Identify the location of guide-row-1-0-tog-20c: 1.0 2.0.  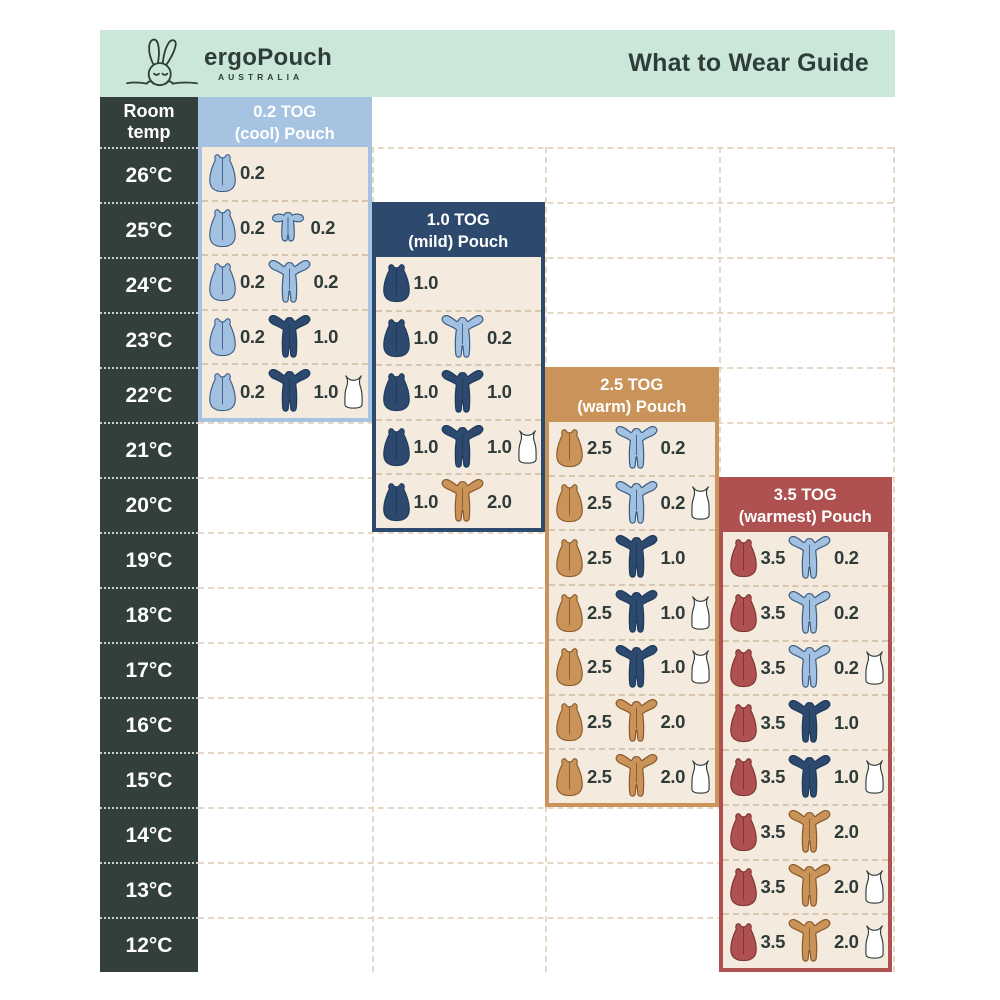
(458, 500).